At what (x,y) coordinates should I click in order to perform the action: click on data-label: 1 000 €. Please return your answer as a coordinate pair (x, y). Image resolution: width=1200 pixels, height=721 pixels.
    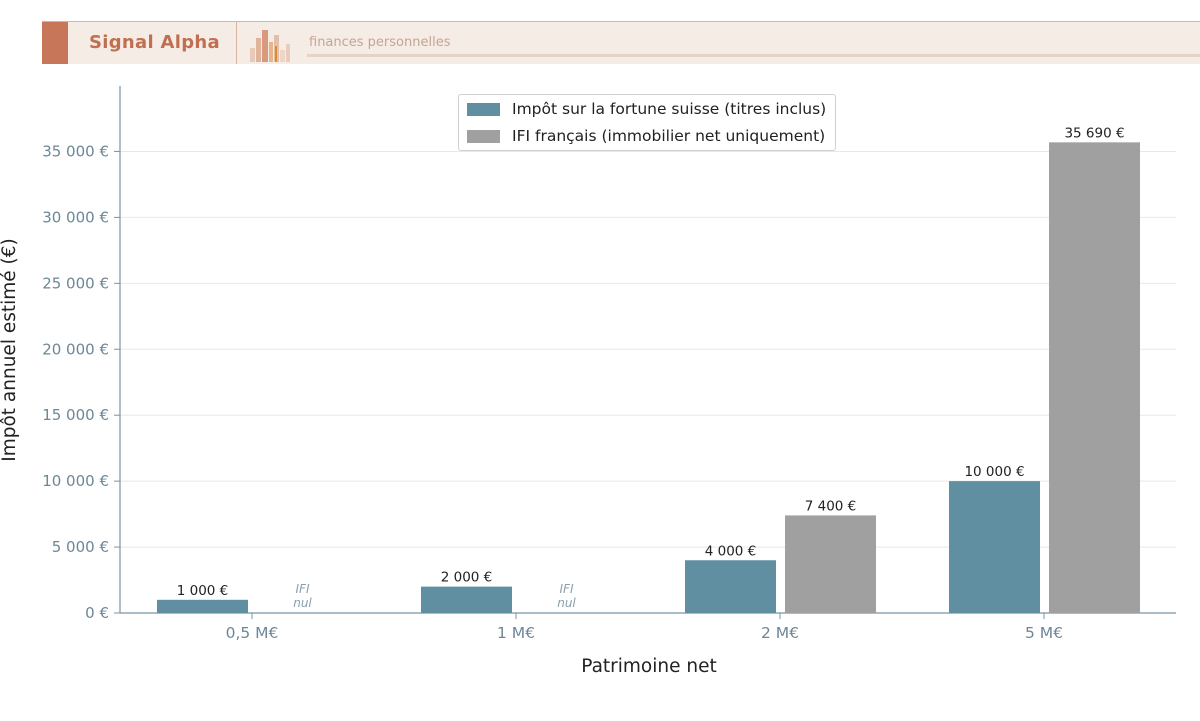
    Looking at the image, I should click on (203, 591).